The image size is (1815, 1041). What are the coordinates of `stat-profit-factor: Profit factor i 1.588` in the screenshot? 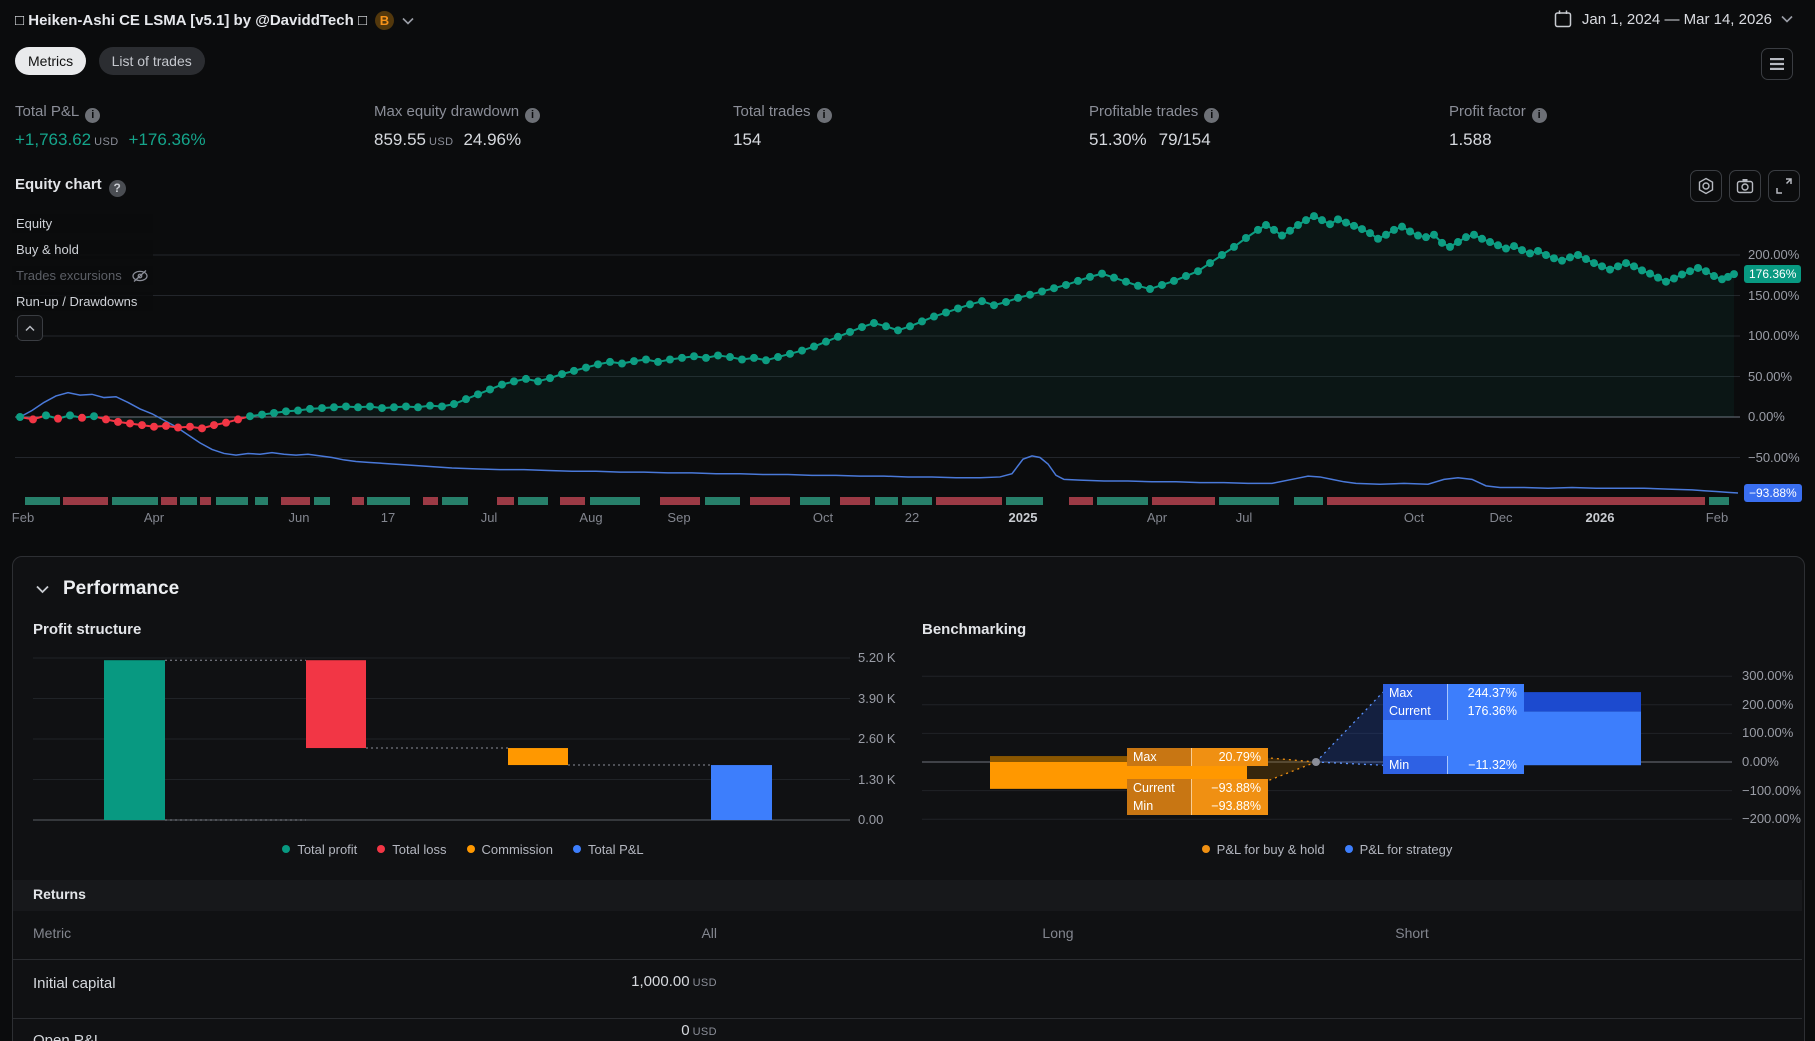 It's located at (1498, 126).